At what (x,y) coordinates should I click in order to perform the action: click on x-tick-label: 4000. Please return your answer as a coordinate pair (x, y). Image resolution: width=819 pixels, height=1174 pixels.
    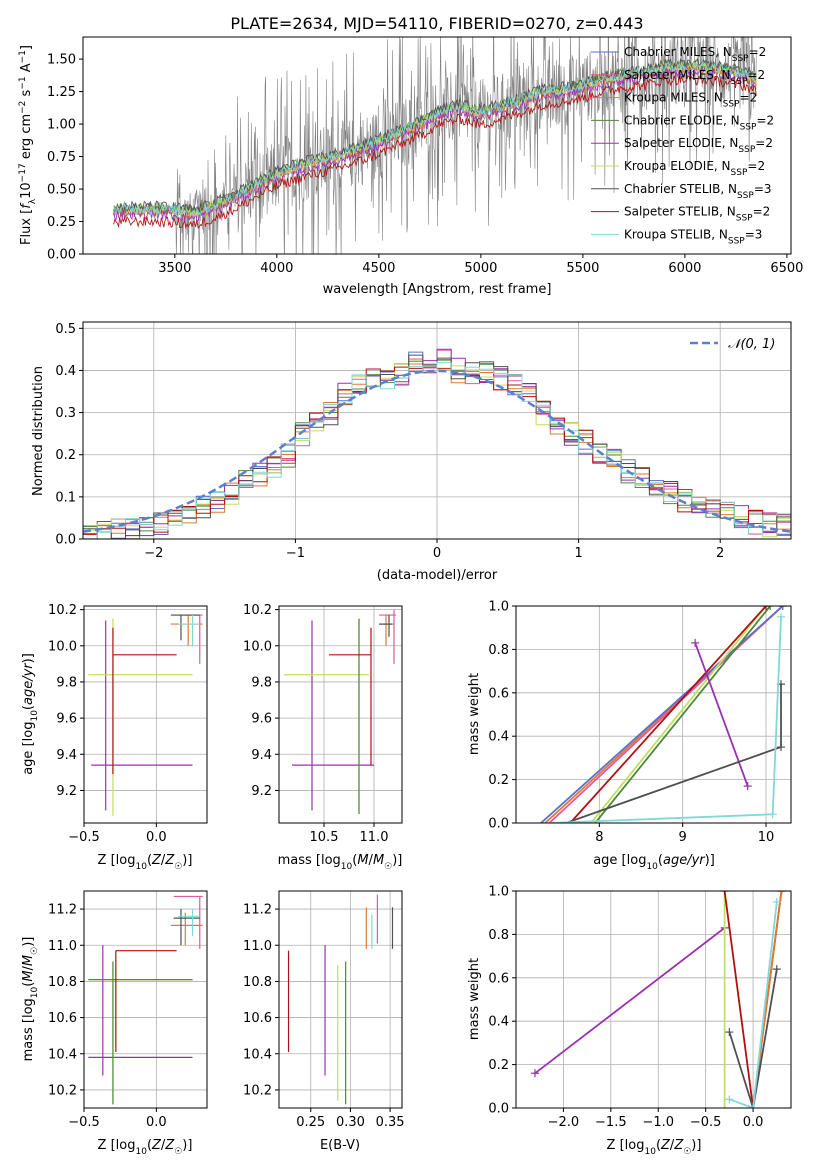
    Looking at the image, I should click on (276, 268).